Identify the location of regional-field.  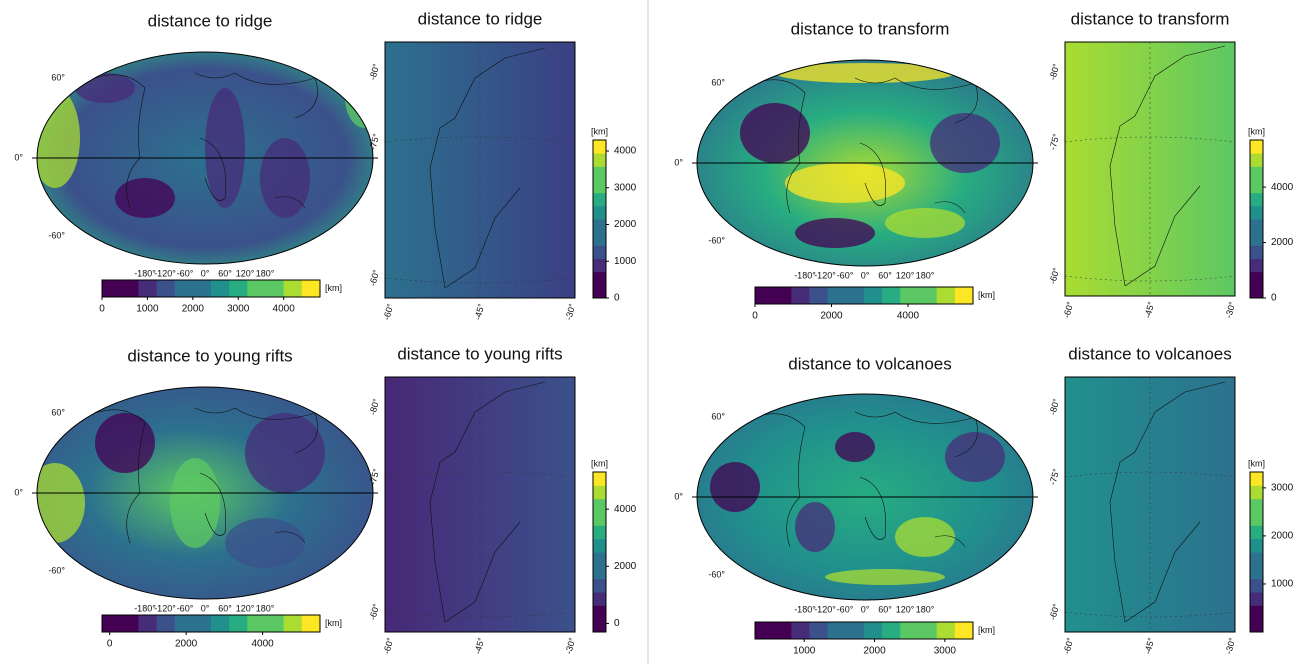
(1150, 504).